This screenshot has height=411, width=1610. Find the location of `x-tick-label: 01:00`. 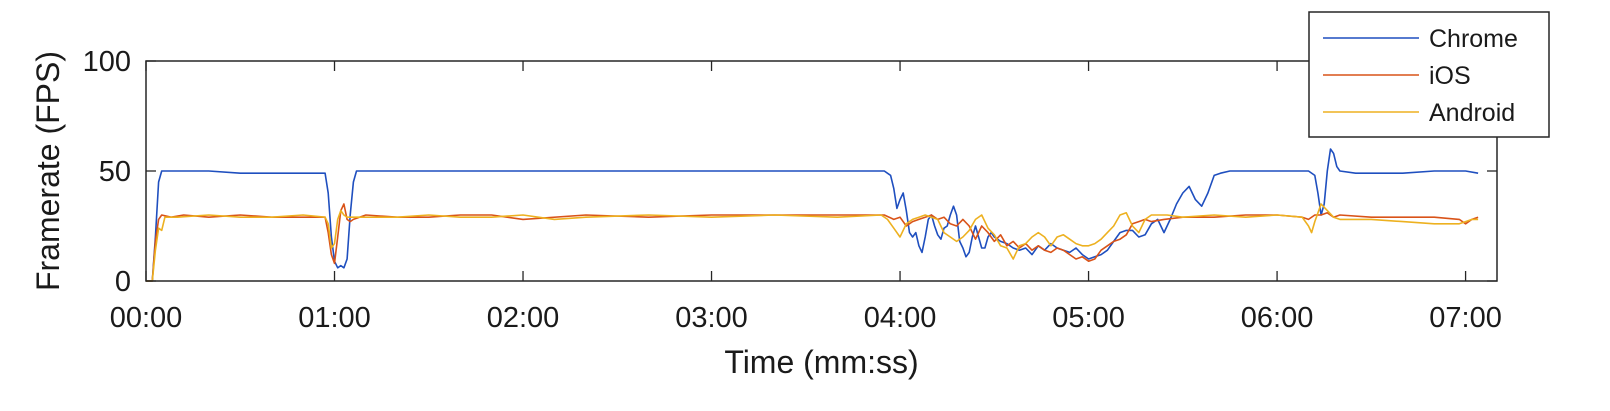

x-tick-label: 01:00 is located at coordinates (334, 318).